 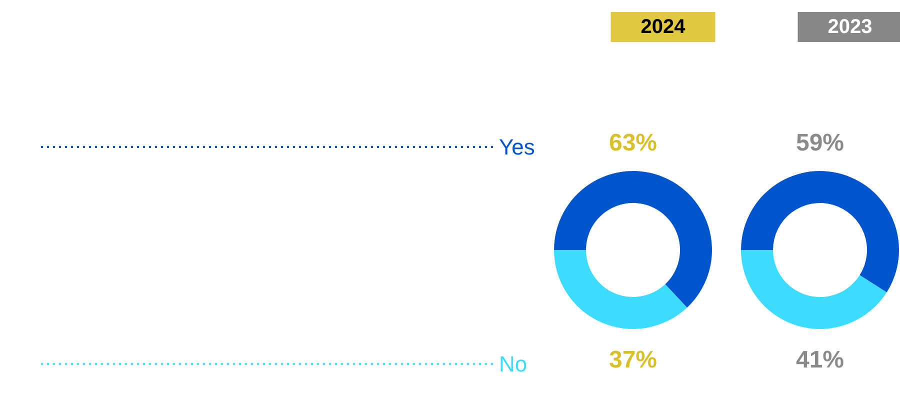 I want to click on legend-label: Yes, so click(x=517, y=147).